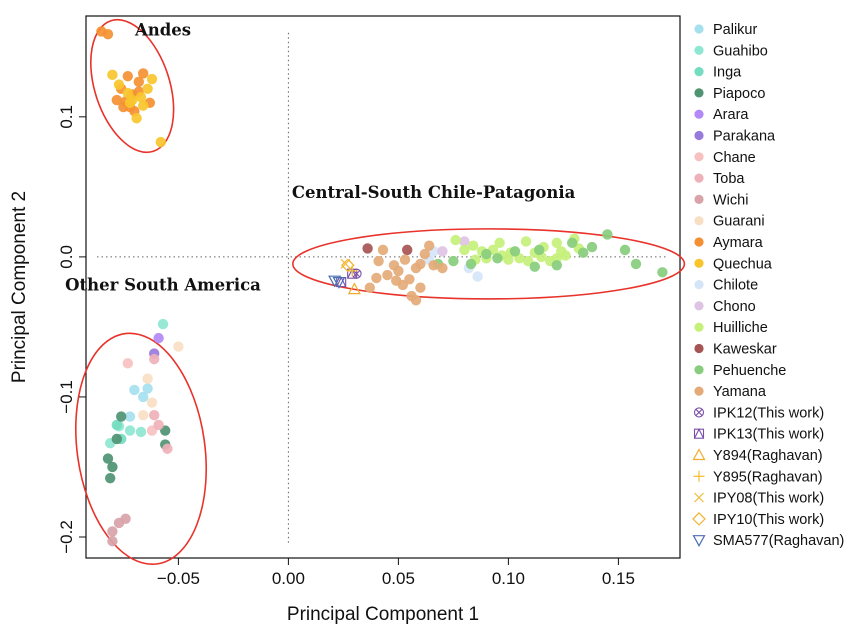 The height and width of the screenshot is (628, 866). I want to click on series-chono, so click(453, 246).